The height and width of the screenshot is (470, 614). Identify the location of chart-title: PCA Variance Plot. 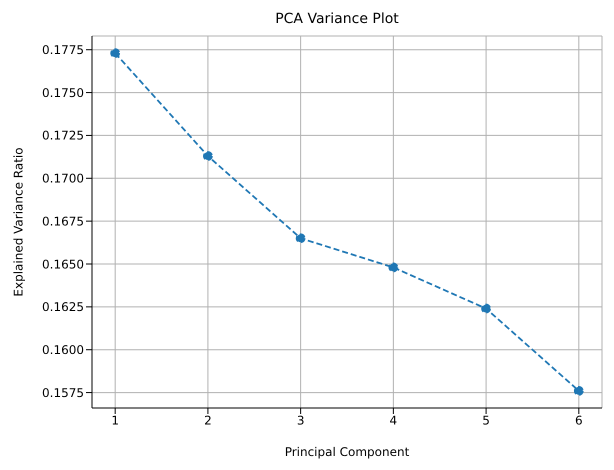
(337, 19).